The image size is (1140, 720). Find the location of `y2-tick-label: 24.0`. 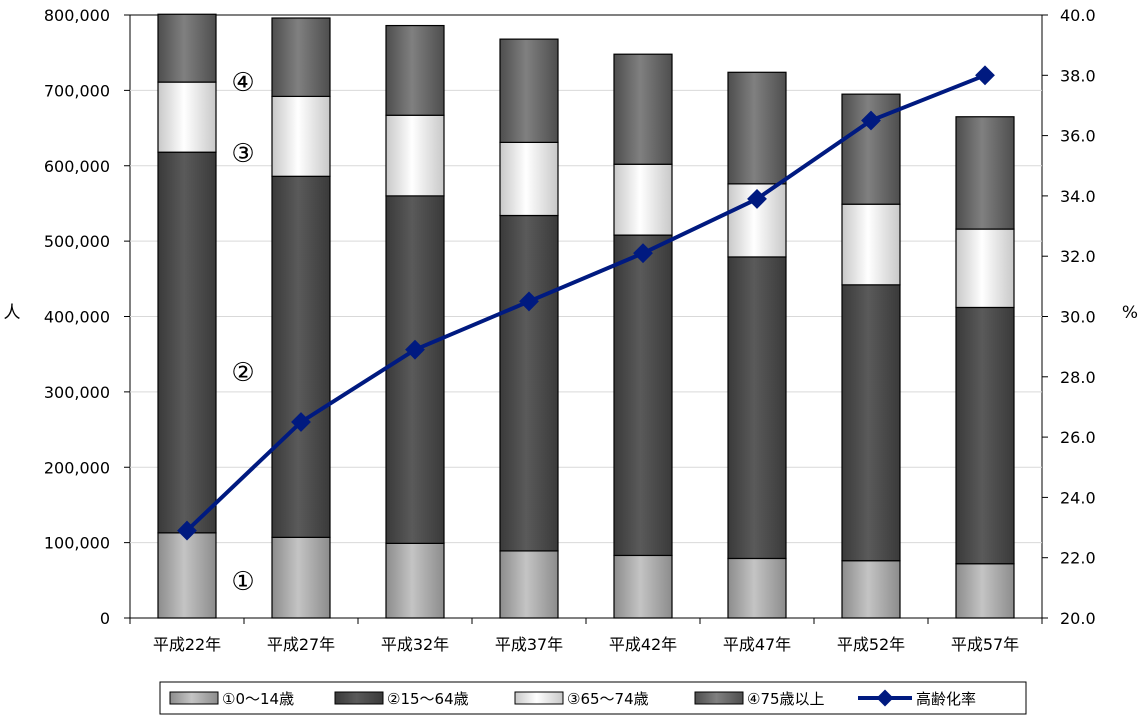

y2-tick-label: 24.0 is located at coordinates (1078, 497).